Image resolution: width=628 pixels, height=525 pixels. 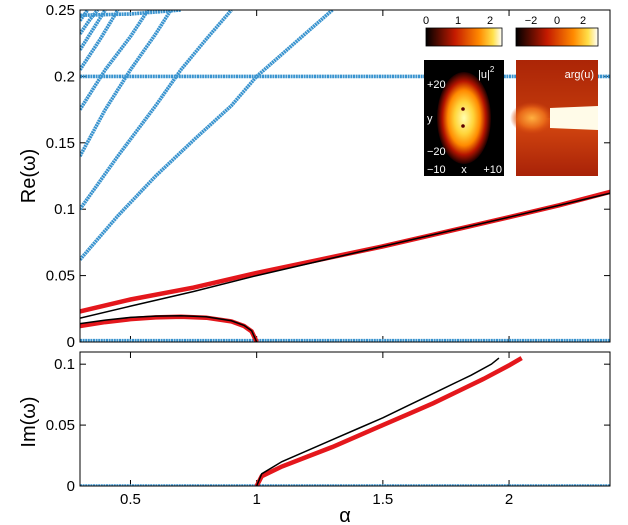 I want to click on density-xtick-left: −10, so click(x=436, y=170).